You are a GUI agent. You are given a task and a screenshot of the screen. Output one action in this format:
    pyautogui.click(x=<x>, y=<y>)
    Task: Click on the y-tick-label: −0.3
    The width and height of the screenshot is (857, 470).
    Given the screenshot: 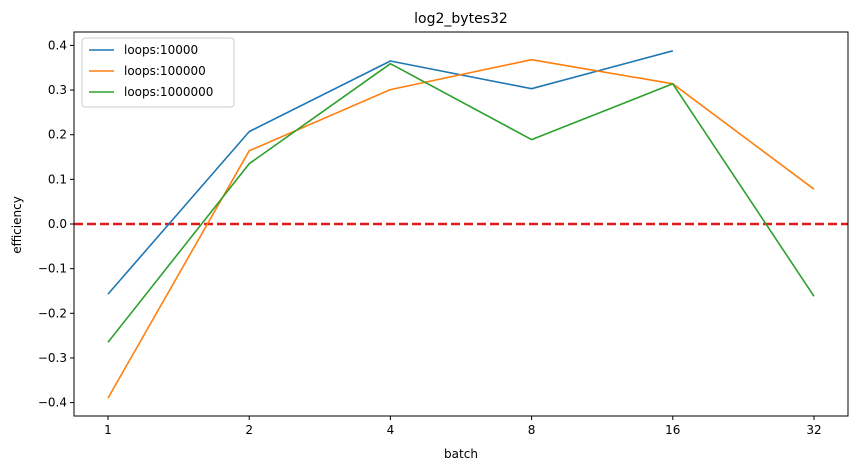 What is the action you would take?
    pyautogui.click(x=52, y=358)
    